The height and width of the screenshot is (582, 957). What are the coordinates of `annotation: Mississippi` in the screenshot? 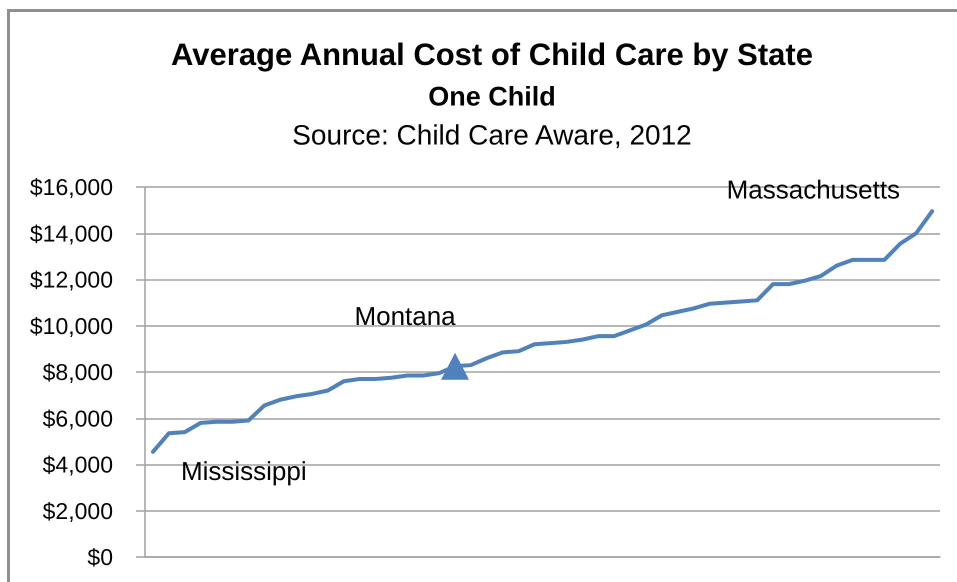 It's located at (243, 471).